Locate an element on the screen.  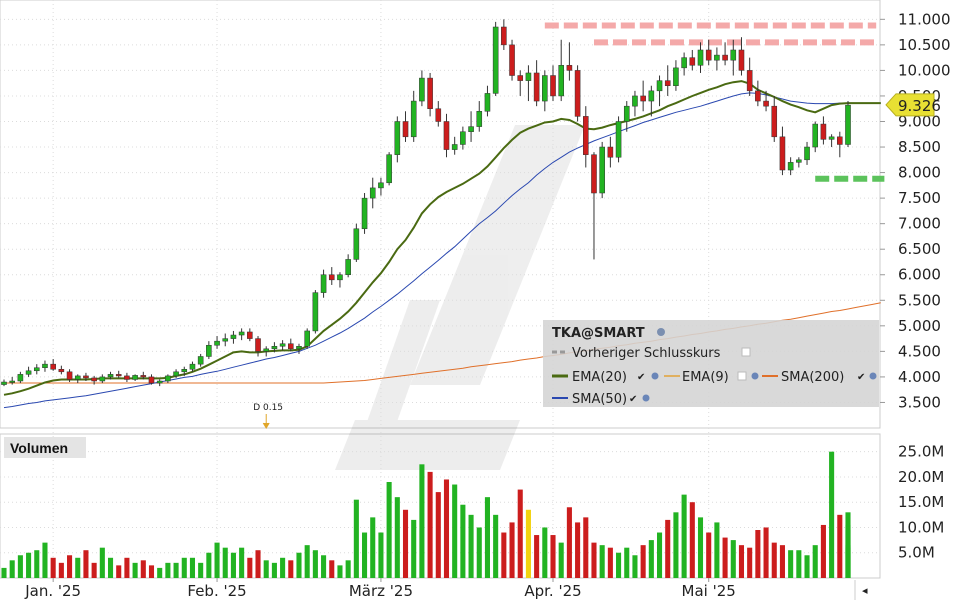
price-tick-label: 4.500 is located at coordinates (919, 351).